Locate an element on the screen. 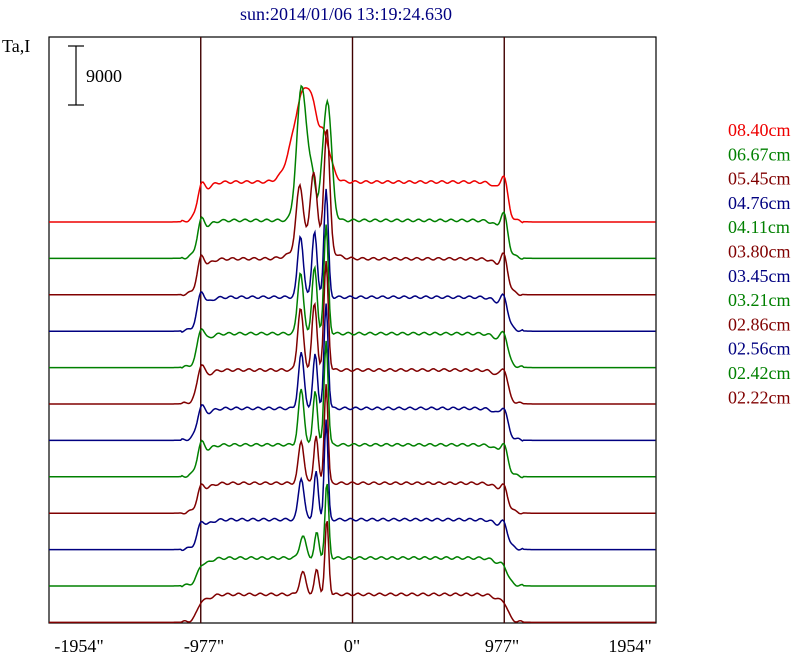 The width and height of the screenshot is (805, 665). series-line-02.22cm is located at coordinates (352, 572).